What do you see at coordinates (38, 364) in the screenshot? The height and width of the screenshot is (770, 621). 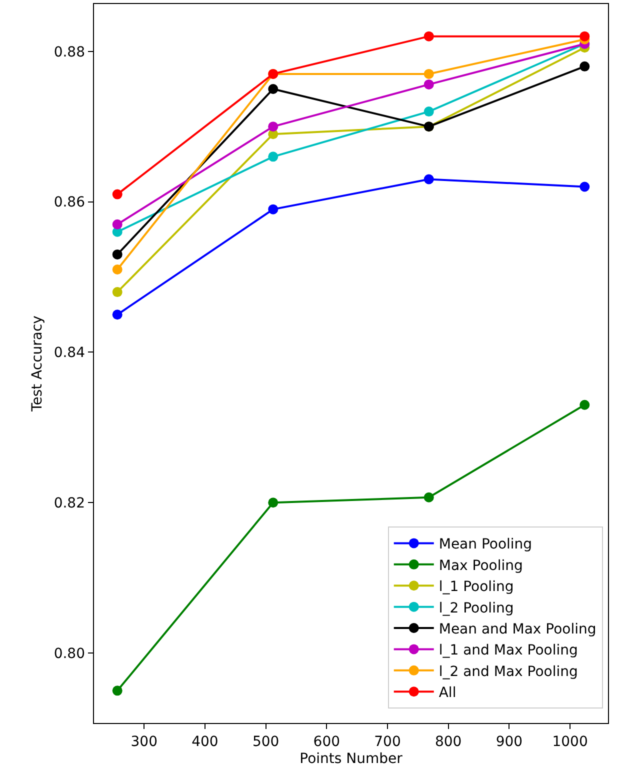 I see `y-axis-title: Test Accuracy` at bounding box center [38, 364].